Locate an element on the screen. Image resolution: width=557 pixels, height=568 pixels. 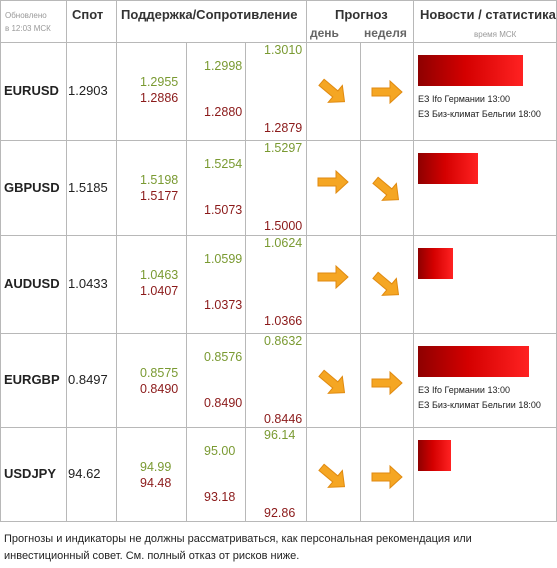
resistance-2: 95.00 is located at coordinates (220, 451).